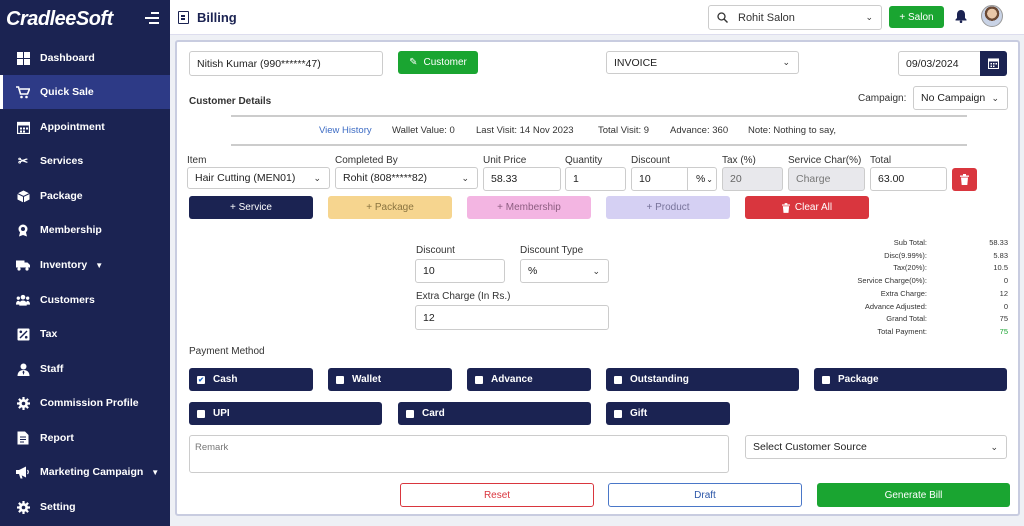  What do you see at coordinates (668, 413) in the screenshot?
I see `payment-gift: Gift` at bounding box center [668, 413].